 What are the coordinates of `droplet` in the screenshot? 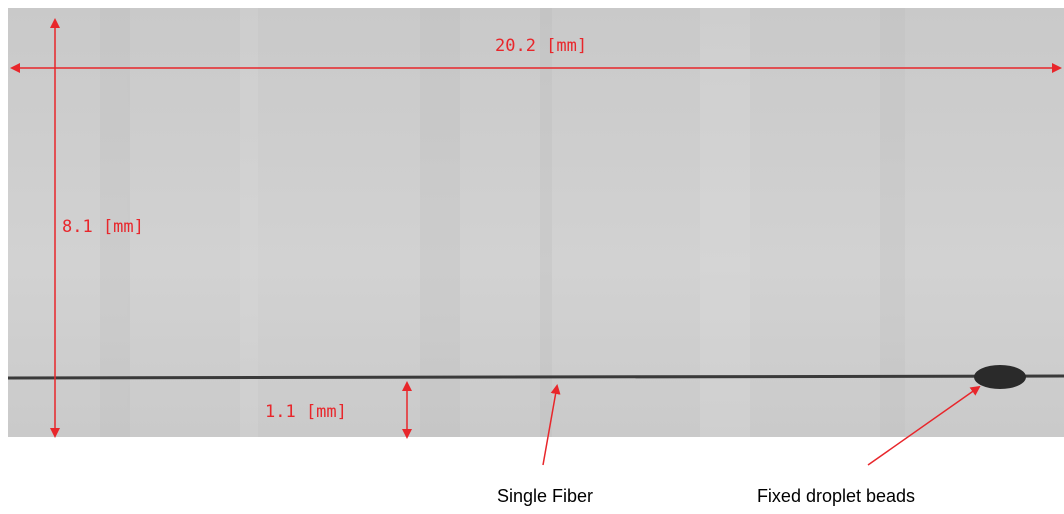 It's located at (1000, 377).